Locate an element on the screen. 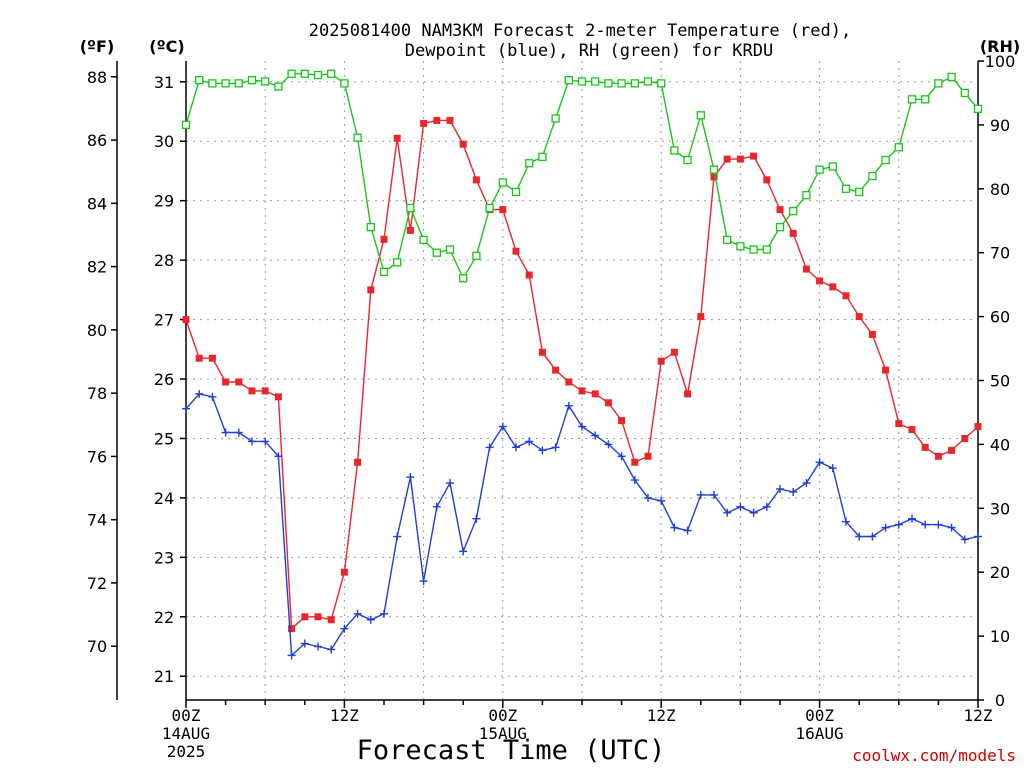 Image resolution: width=1024 pixels, height=768 pixels. fahrenheit-tick-label-78: 78 is located at coordinates (97, 393).